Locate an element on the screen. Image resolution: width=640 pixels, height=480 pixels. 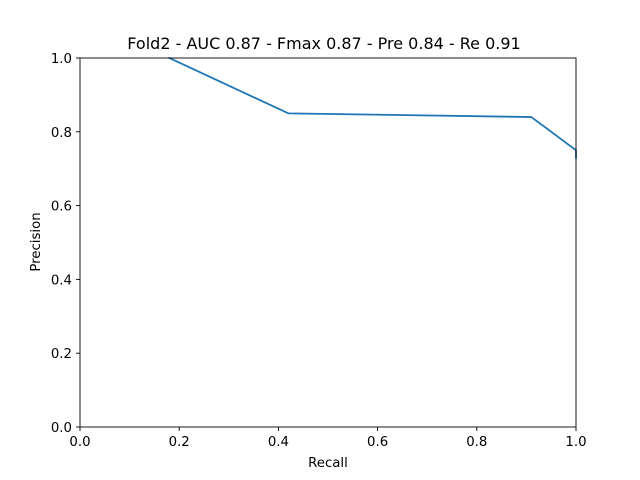
x-tick-label: 0.6 is located at coordinates (377, 442).